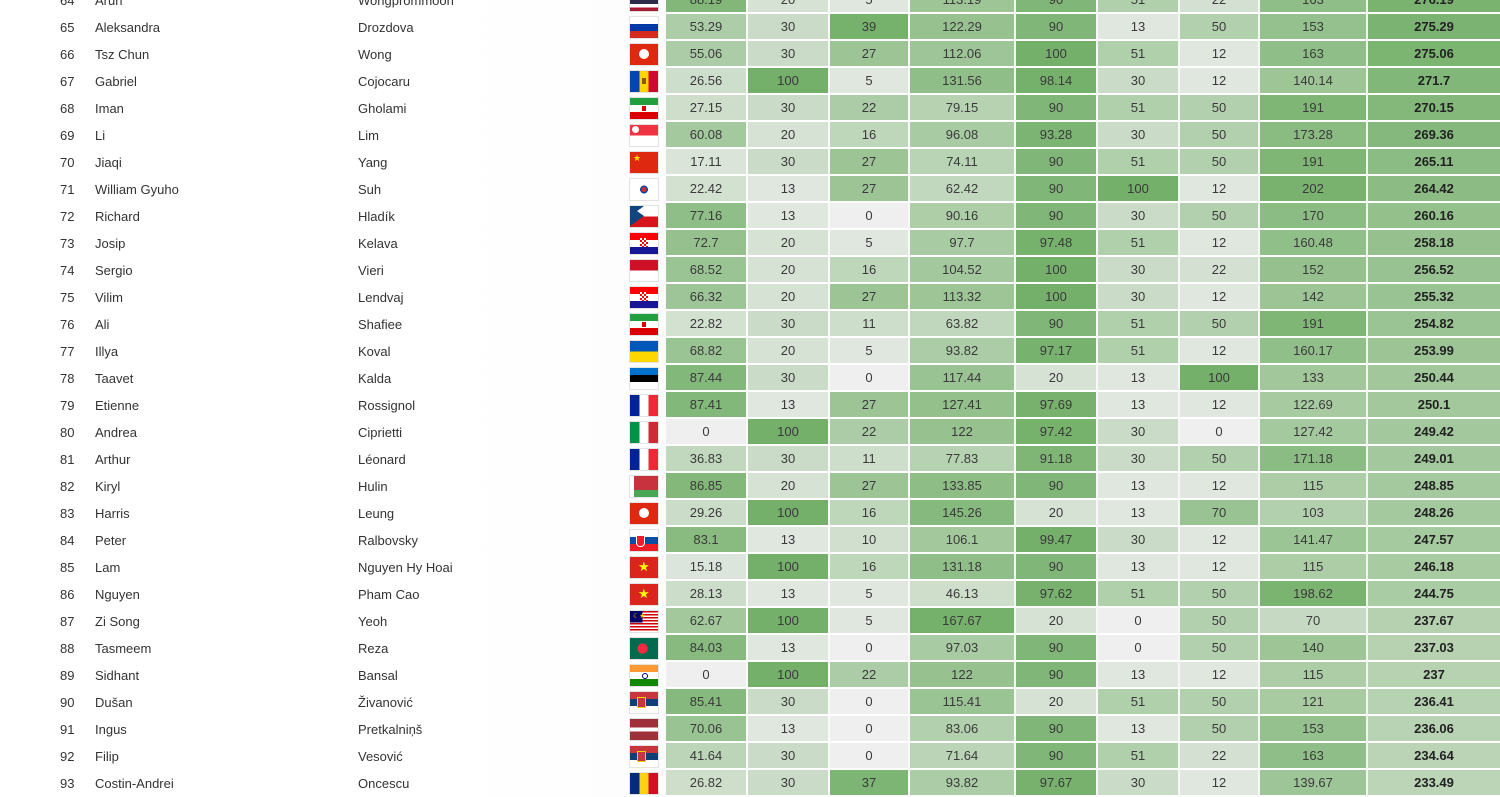 This screenshot has width=1500, height=797. I want to click on total-score-cell: 244.75, so click(1434, 594).